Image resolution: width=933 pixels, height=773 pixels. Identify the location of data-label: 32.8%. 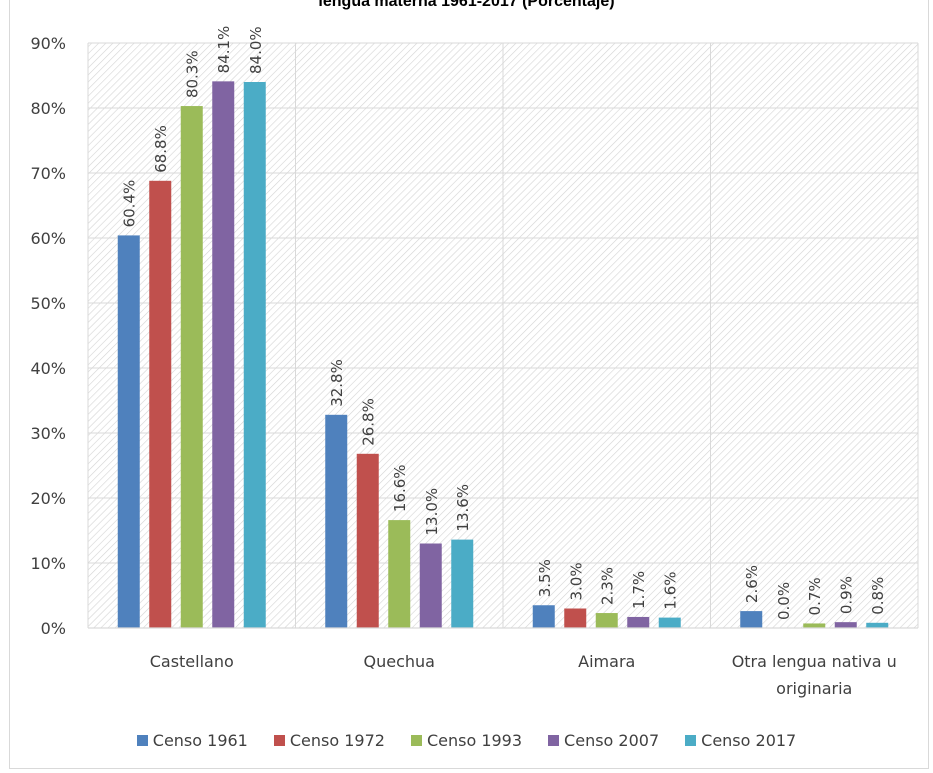
(337, 383).